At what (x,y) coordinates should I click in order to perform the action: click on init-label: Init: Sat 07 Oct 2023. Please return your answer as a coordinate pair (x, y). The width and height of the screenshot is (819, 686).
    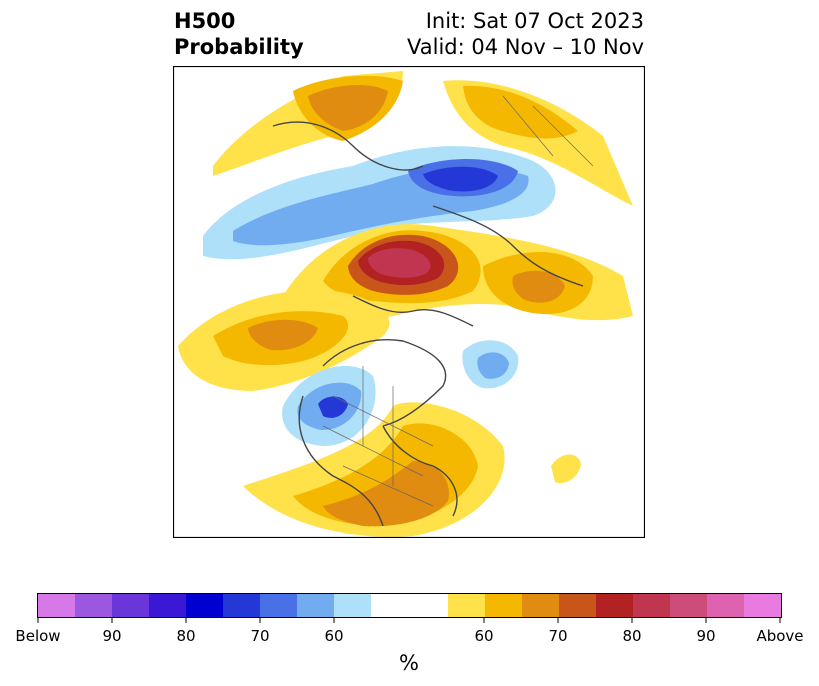
    Looking at the image, I should click on (534, 21).